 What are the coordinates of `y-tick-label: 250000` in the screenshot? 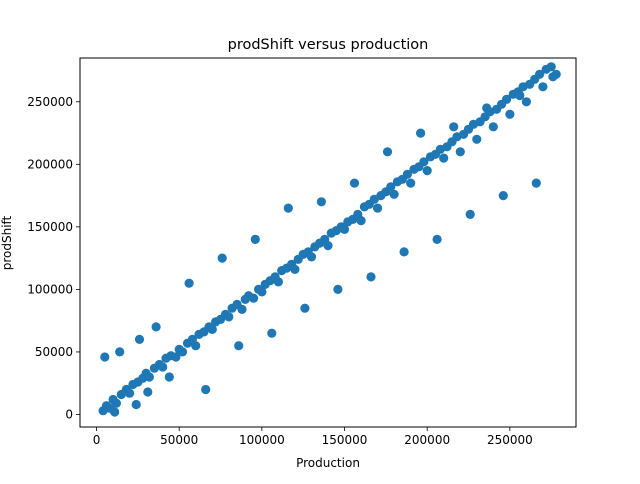 It's located at (50, 102).